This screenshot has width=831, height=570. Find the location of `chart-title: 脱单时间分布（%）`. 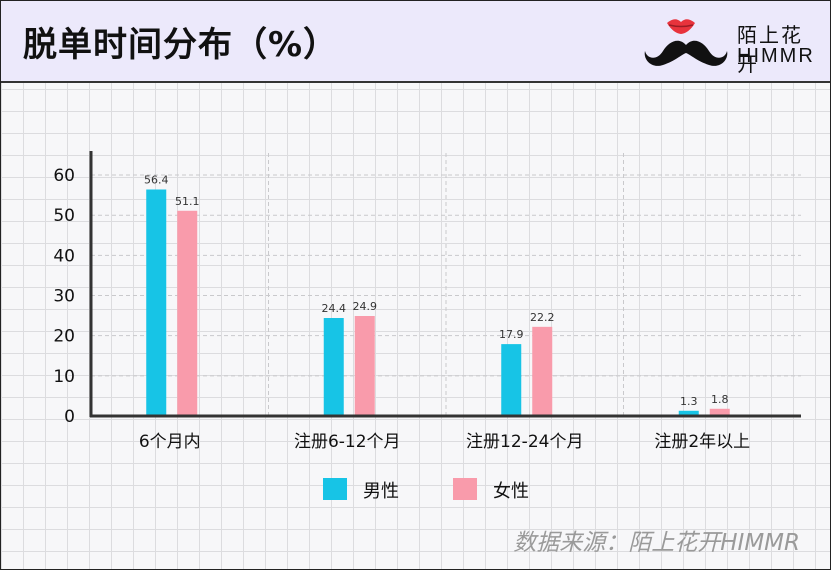

chart-title: 脱单时间分布（%） is located at coordinates (181, 45).